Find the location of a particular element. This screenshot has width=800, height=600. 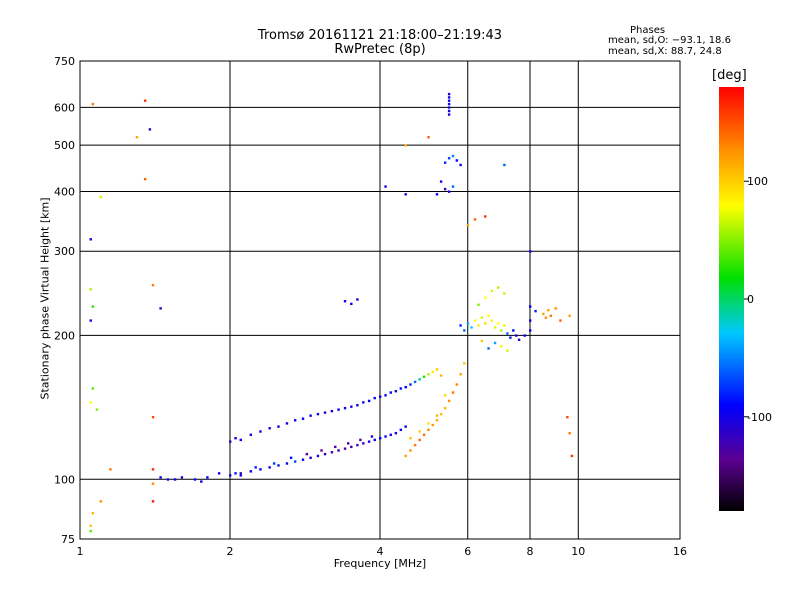

y-tick-label: 200 is located at coordinates (64, 335).